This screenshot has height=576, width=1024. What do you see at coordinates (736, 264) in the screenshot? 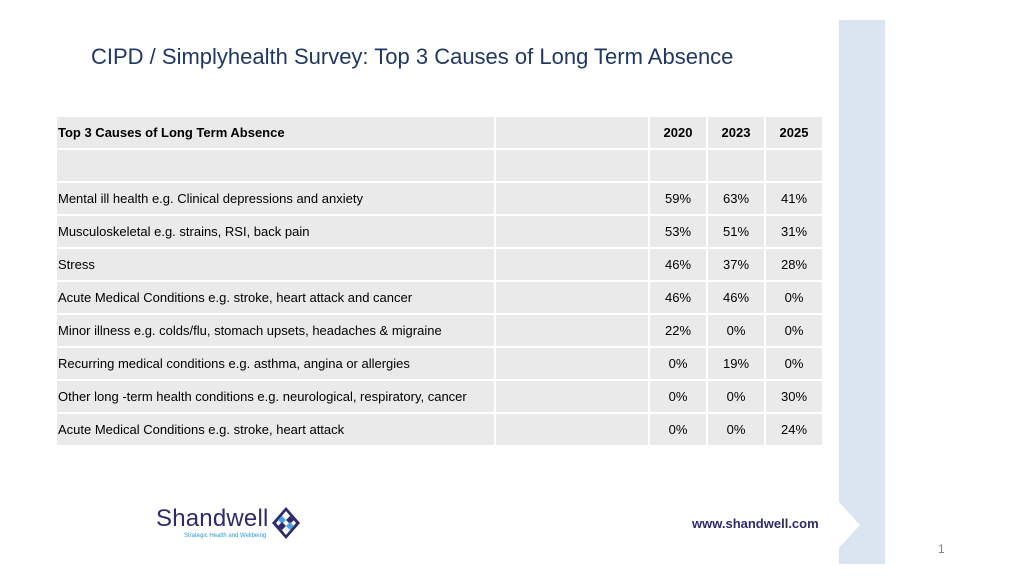
I see `value-2023-cell: 37%` at bounding box center [736, 264].